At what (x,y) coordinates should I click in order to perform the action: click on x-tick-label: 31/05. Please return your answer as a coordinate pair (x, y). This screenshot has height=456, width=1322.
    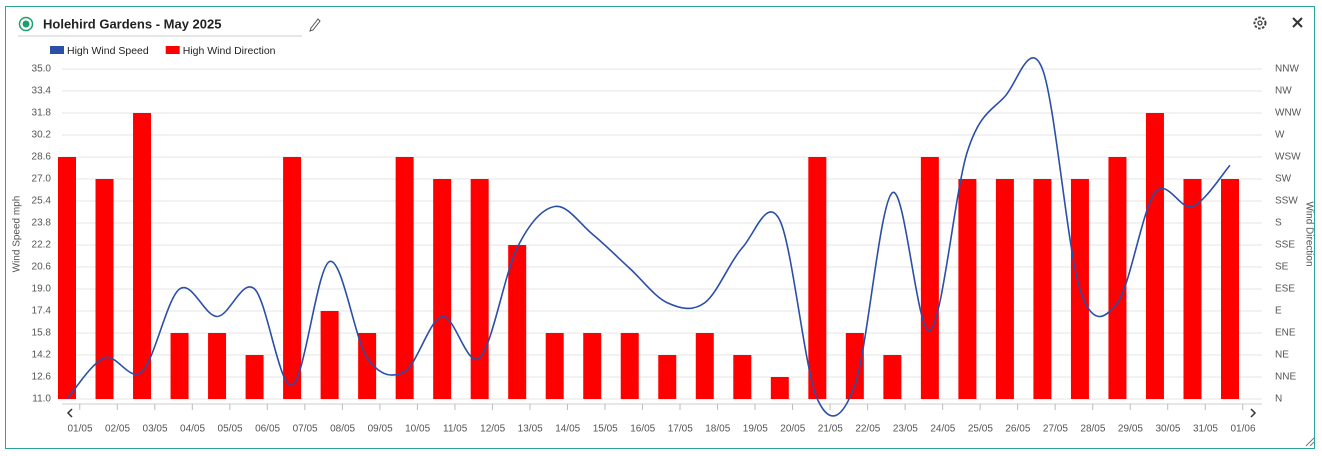
    Looking at the image, I should click on (1205, 429).